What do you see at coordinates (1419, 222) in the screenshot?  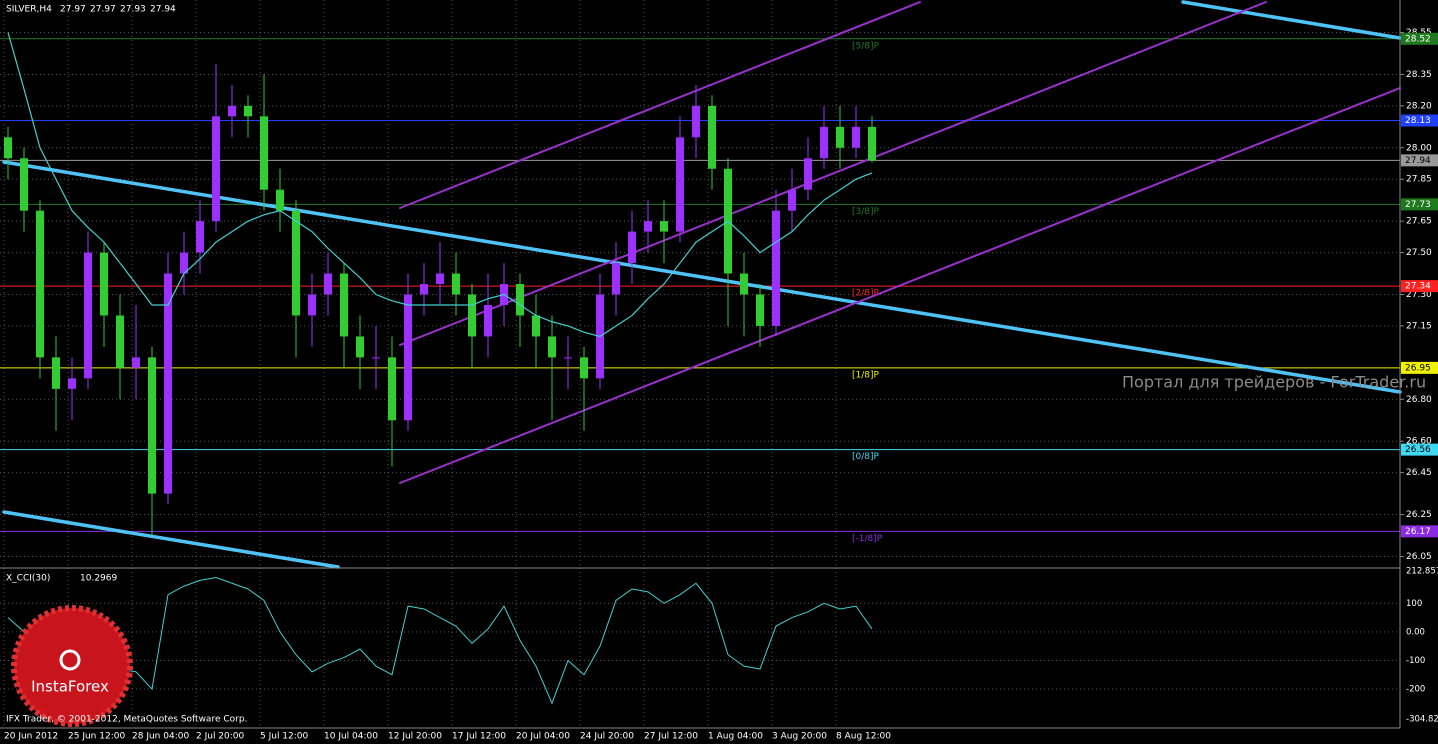 I see `y-tick-label: 27.65` at bounding box center [1419, 222].